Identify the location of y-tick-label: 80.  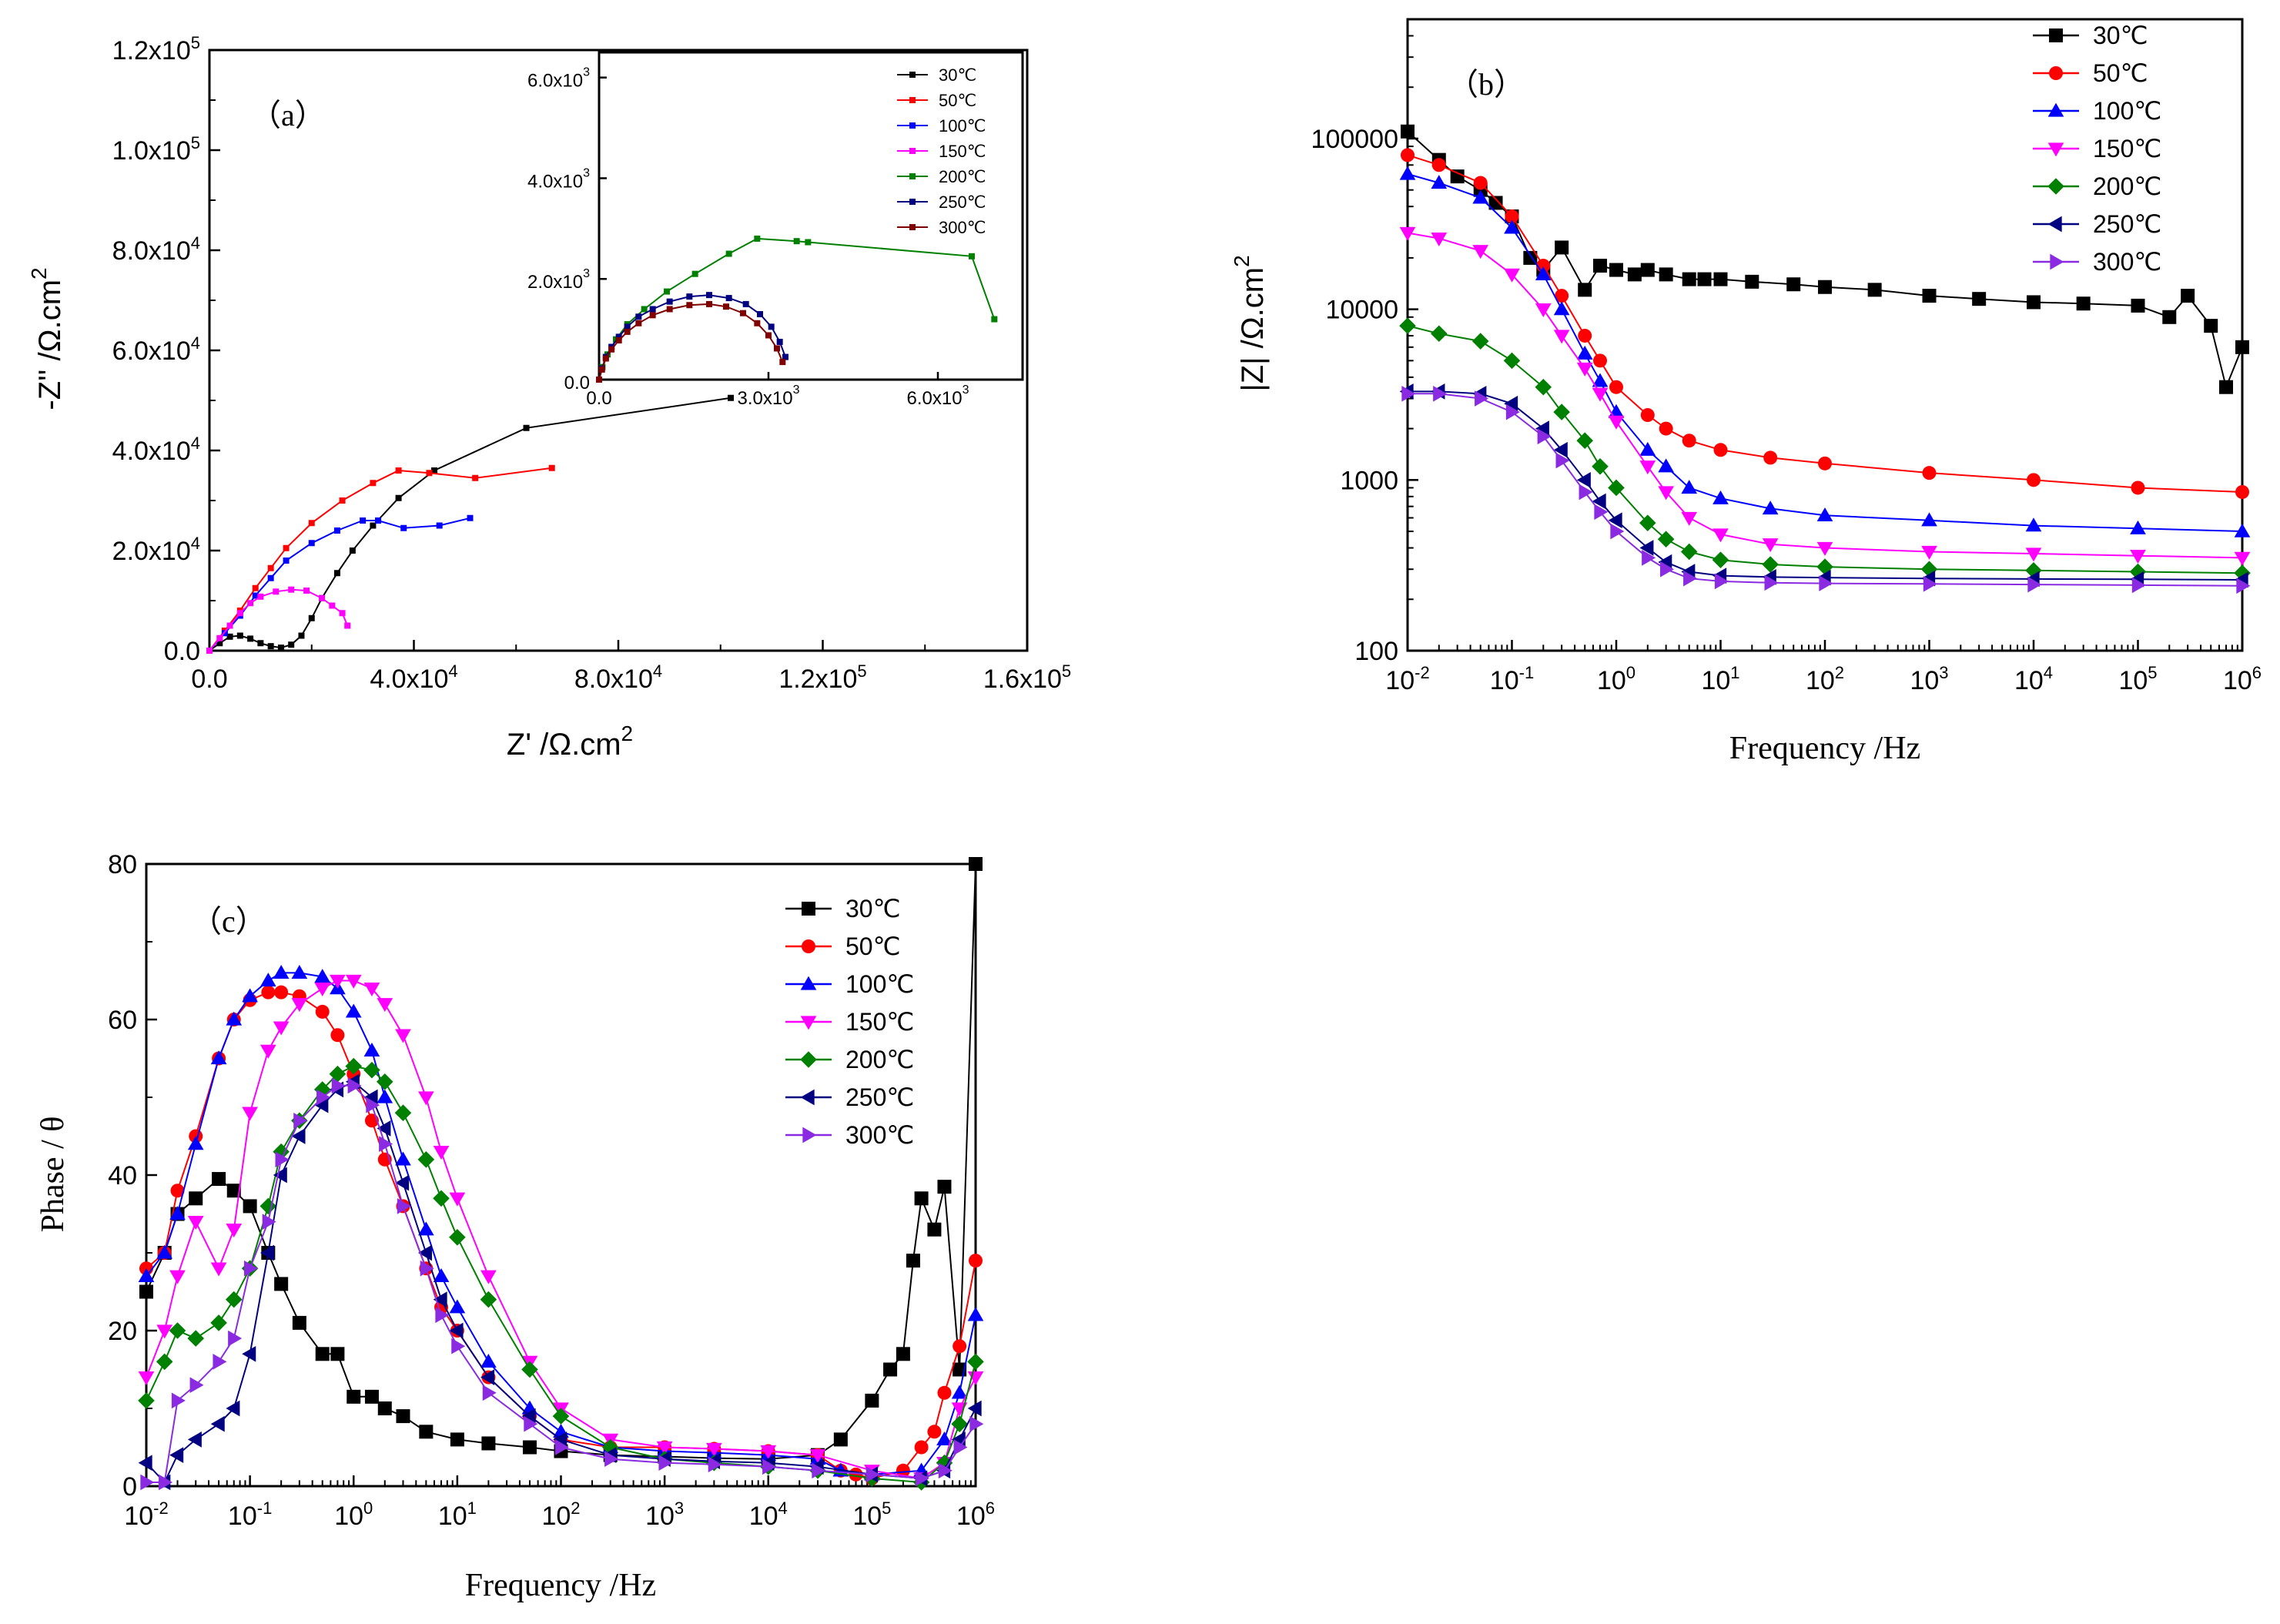
(123, 864).